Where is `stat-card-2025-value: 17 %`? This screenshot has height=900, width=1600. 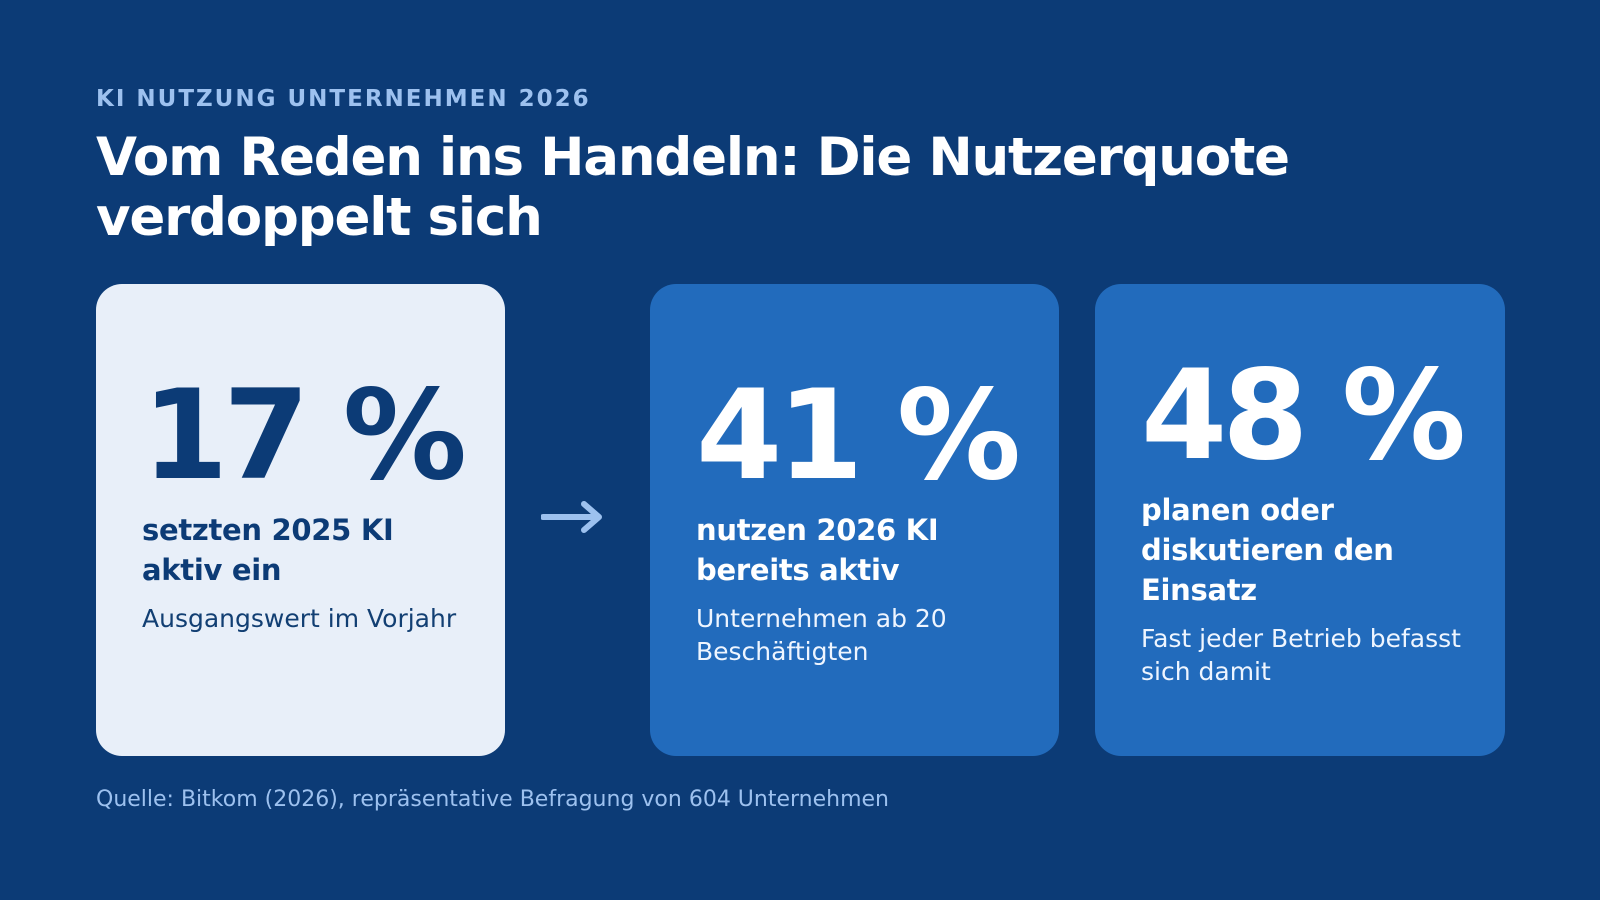
stat-card-2025-value: 17 % is located at coordinates (304, 436).